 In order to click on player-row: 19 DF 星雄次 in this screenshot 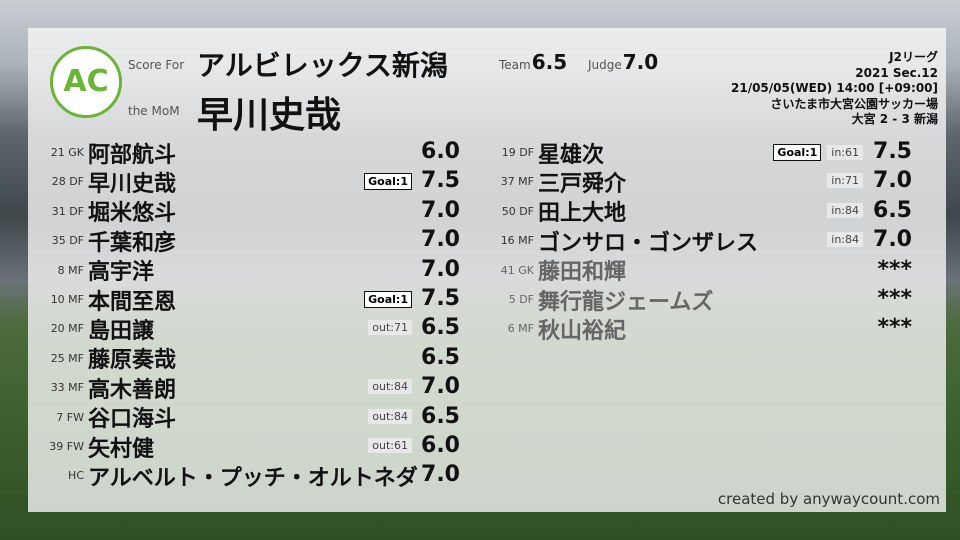, I will do `click(541, 153)`.